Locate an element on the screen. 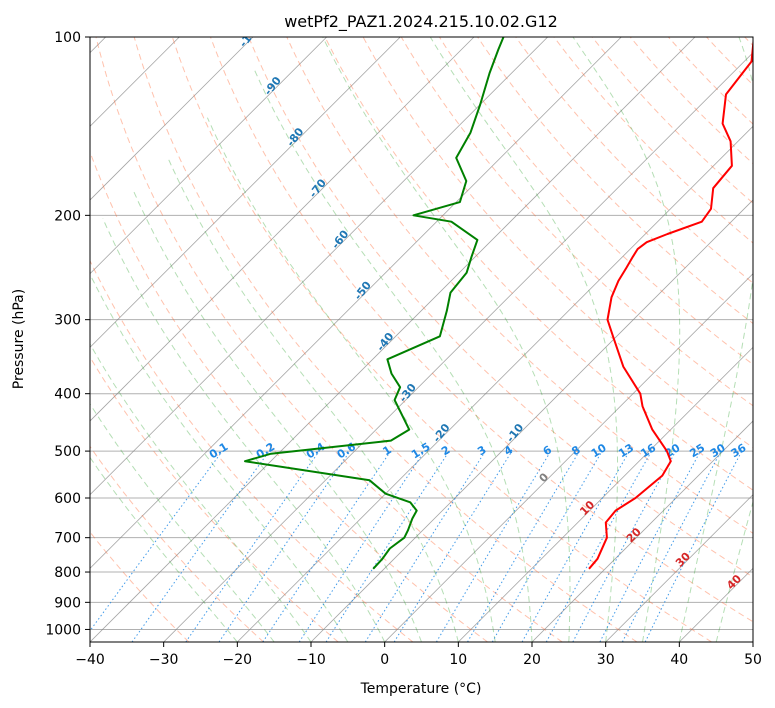 The width and height of the screenshot is (775, 708). dry-adiabat-label: -50 is located at coordinates (363, 291).